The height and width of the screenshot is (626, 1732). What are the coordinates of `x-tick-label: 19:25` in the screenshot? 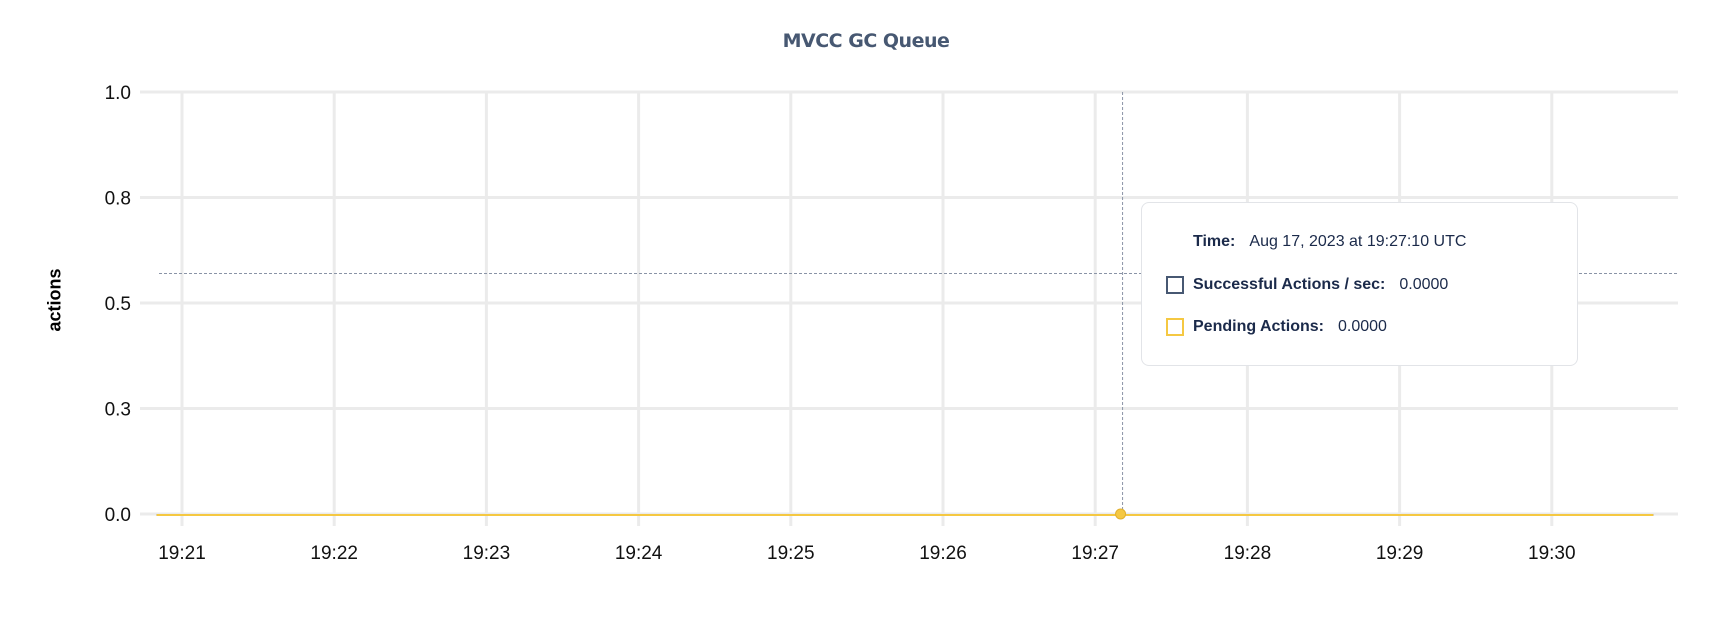 It's located at (791, 553).